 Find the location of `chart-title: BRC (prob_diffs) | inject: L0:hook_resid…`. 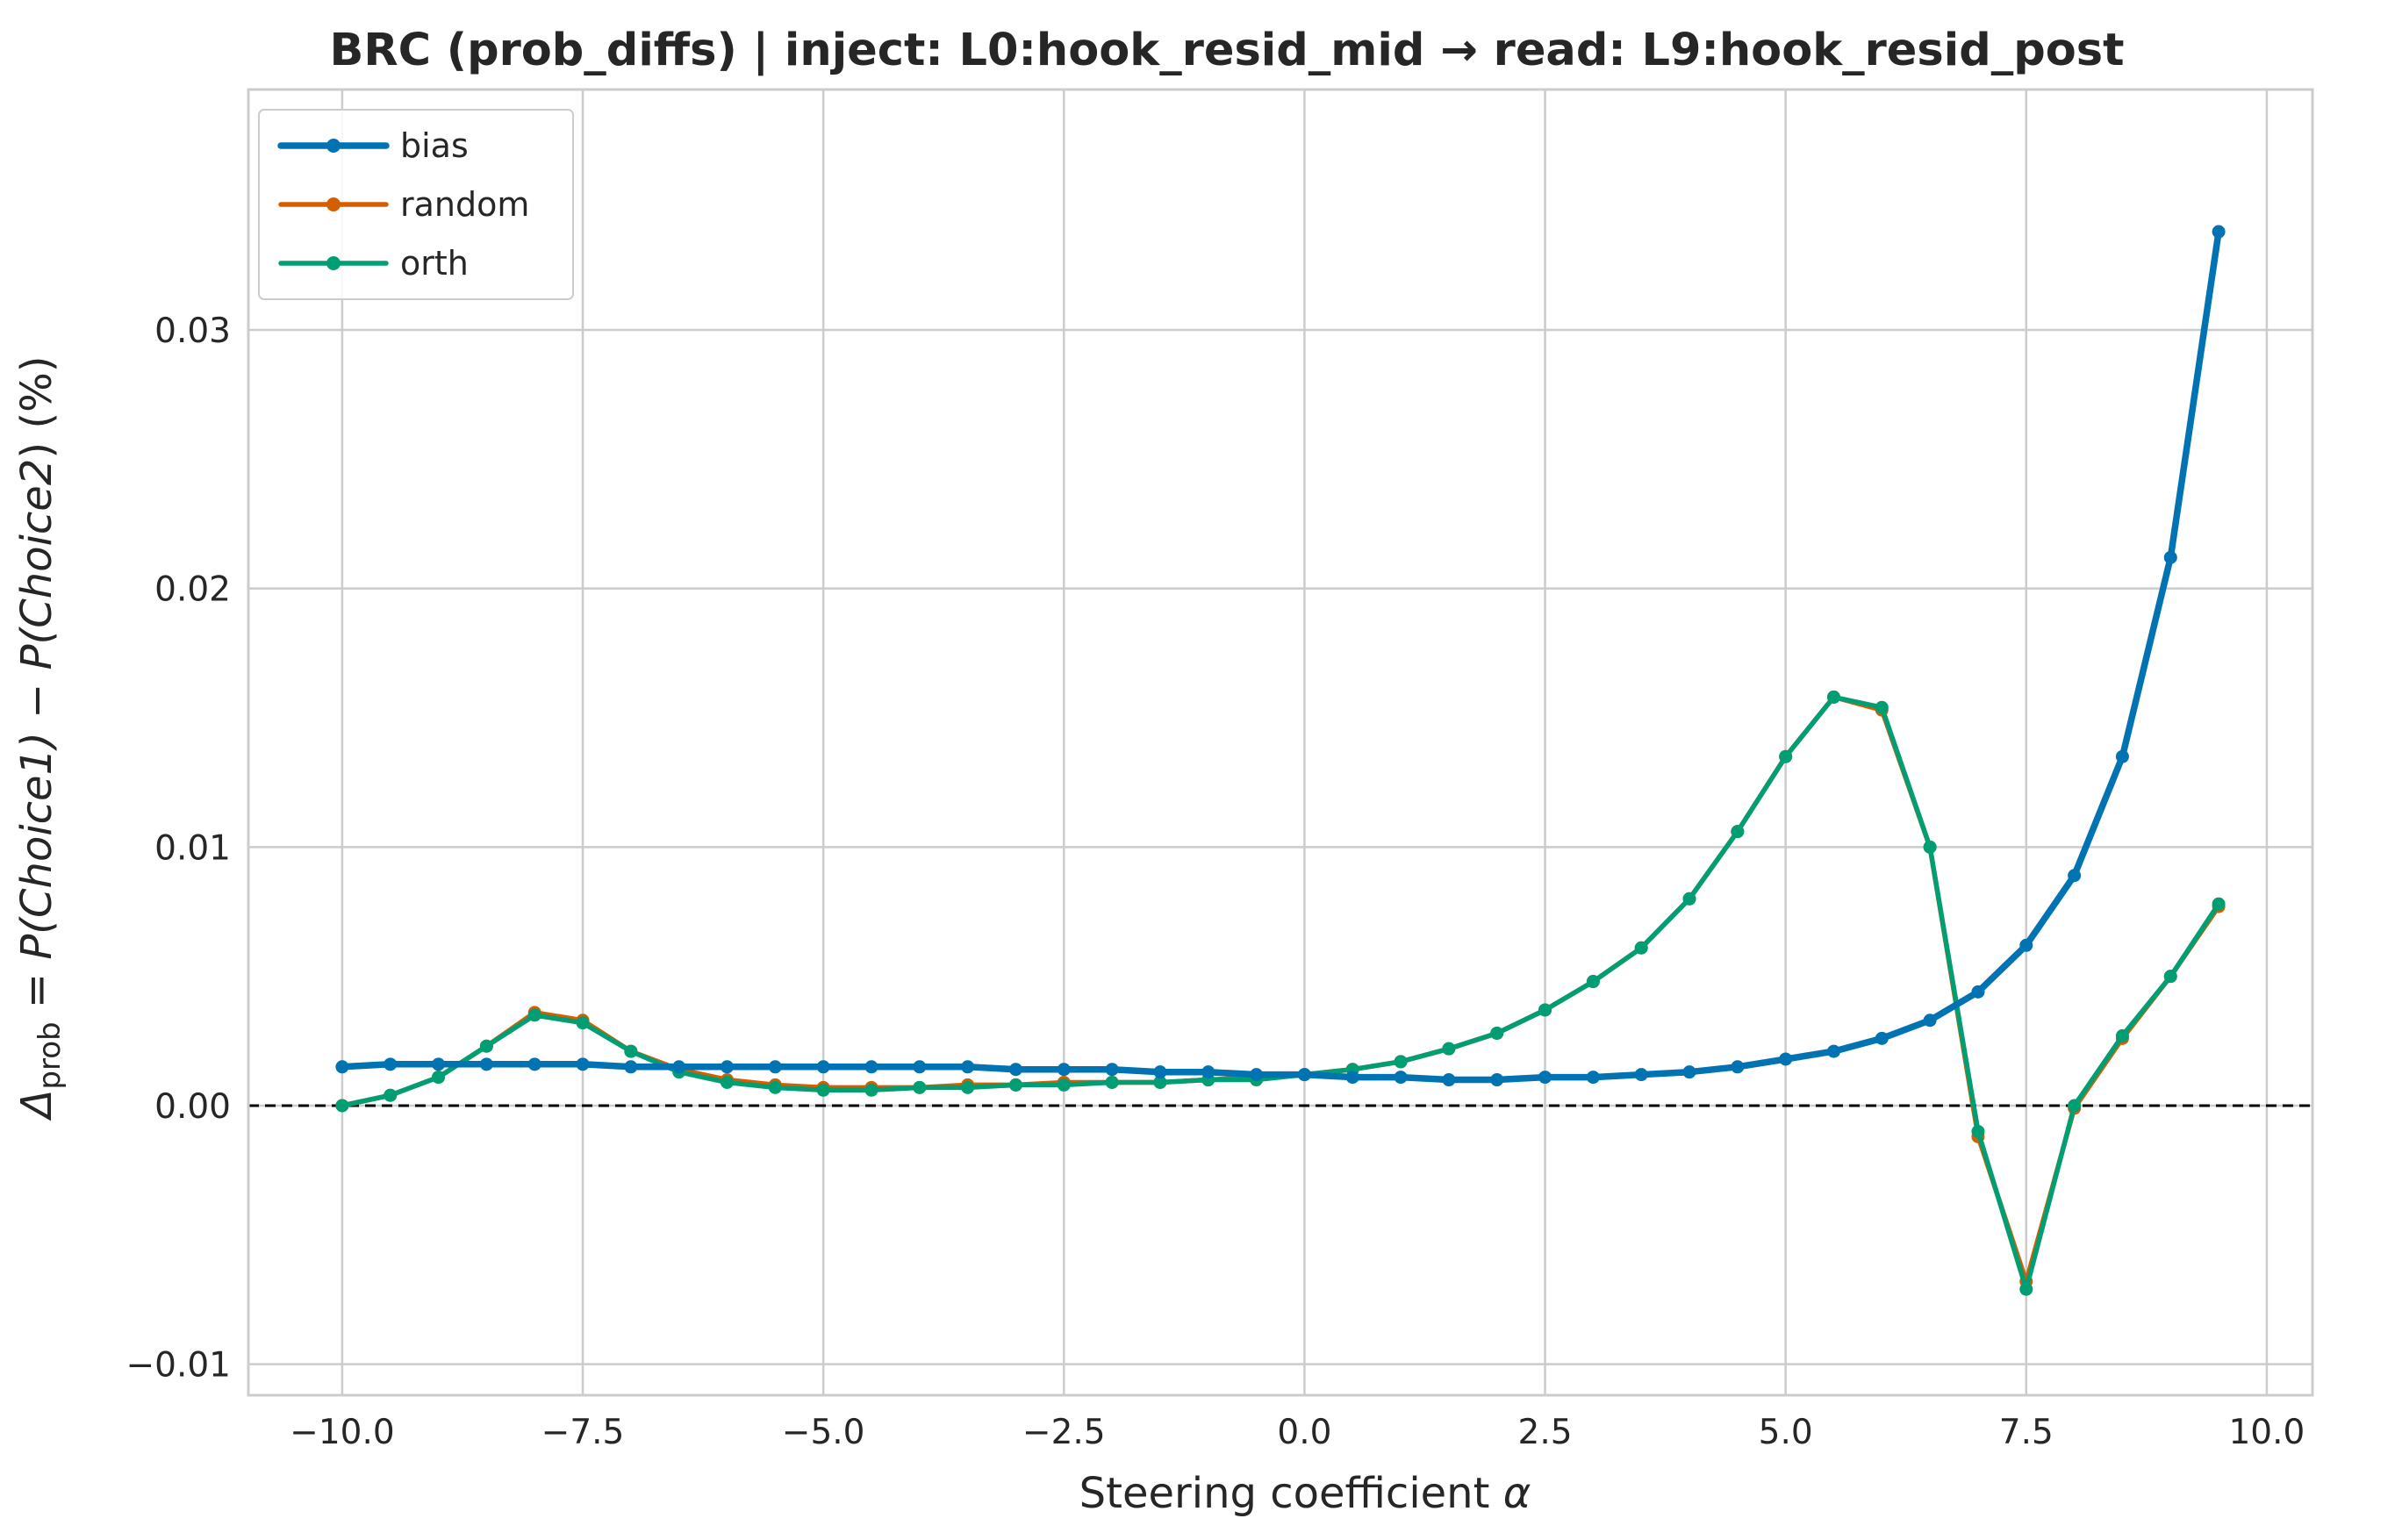

chart-title: BRC (prob_diffs) | inject: L0:hook_resid… is located at coordinates (1226, 50).